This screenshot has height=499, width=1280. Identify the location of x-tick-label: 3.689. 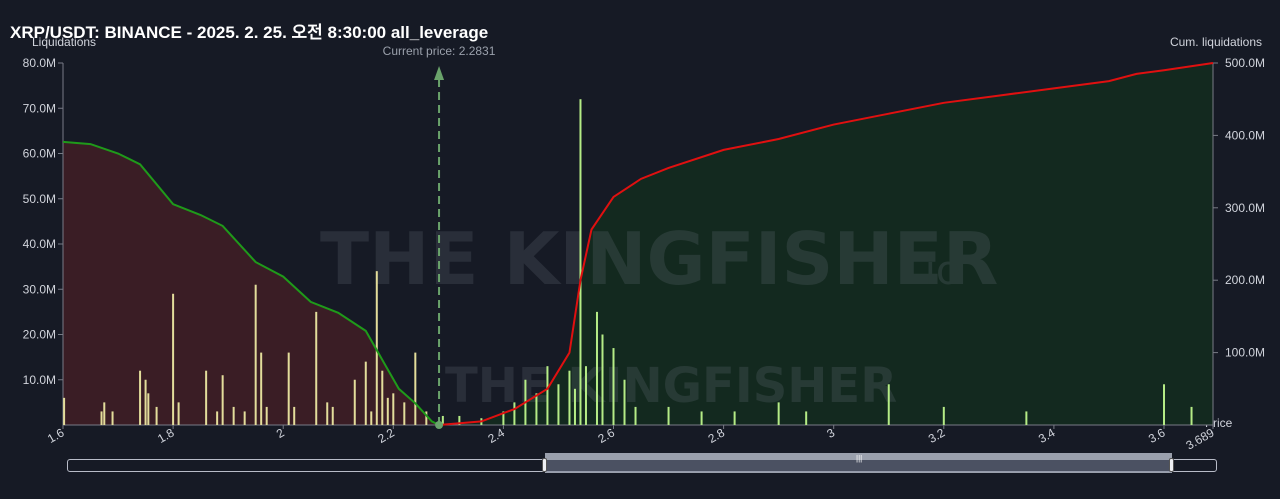
(1199, 437).